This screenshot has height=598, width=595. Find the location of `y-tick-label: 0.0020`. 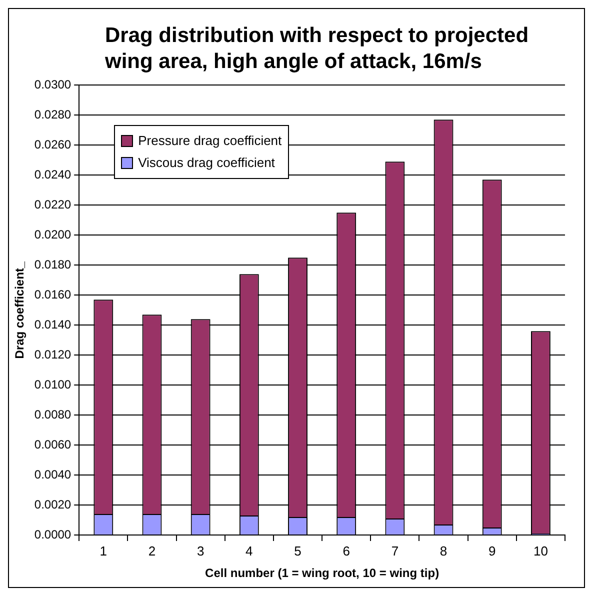

y-tick-label: 0.0020 is located at coordinates (53, 504).